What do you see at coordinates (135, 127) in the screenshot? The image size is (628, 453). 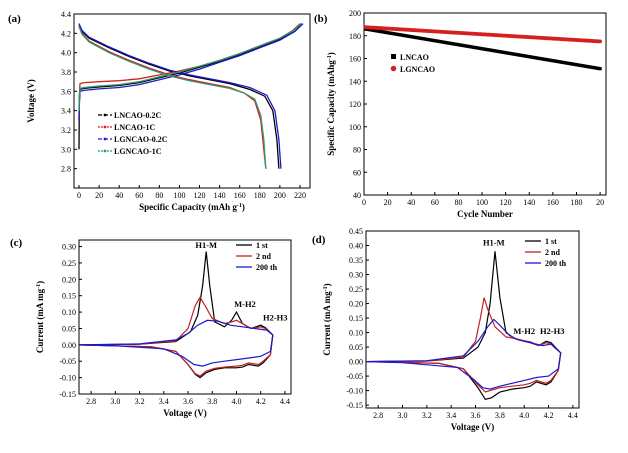 I see `legend-label: LNCAO-1C` at bounding box center [135, 127].